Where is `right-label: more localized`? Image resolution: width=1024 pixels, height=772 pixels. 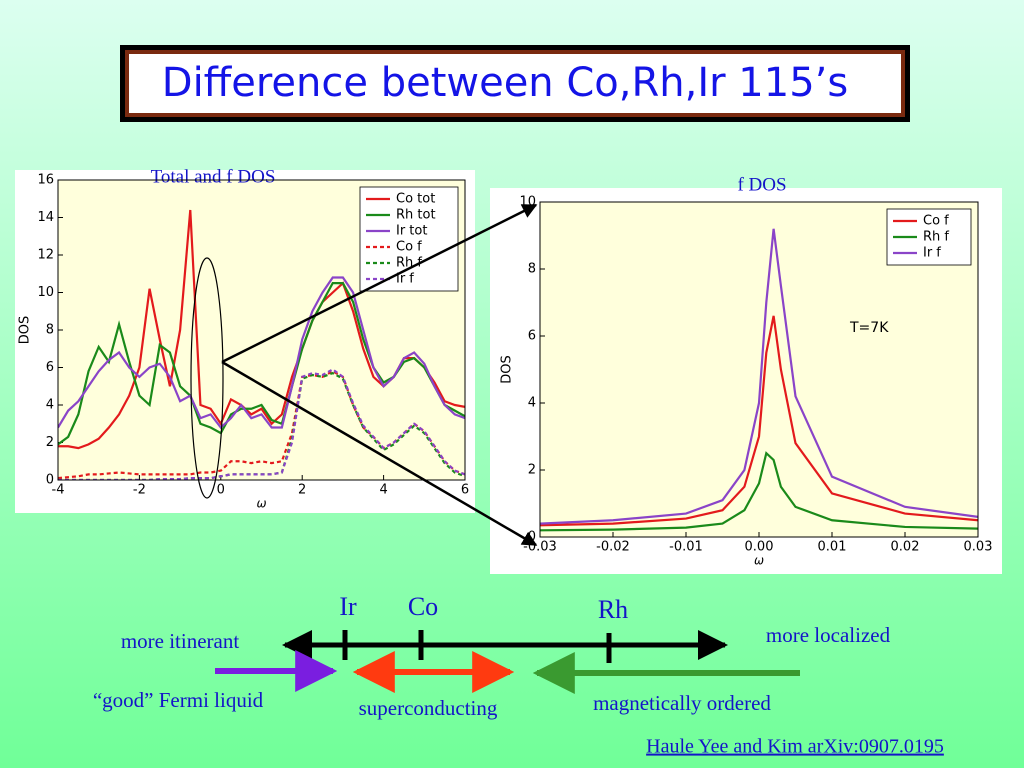
right-label: more localized is located at coordinates (828, 635).